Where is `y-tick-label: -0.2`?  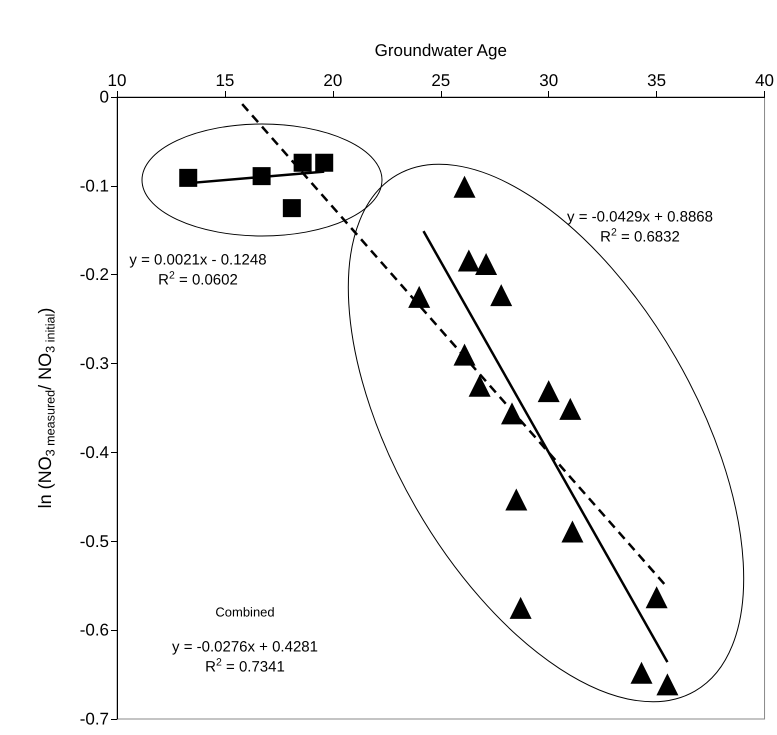
y-tick-label: -0.2 is located at coordinates (94, 274).